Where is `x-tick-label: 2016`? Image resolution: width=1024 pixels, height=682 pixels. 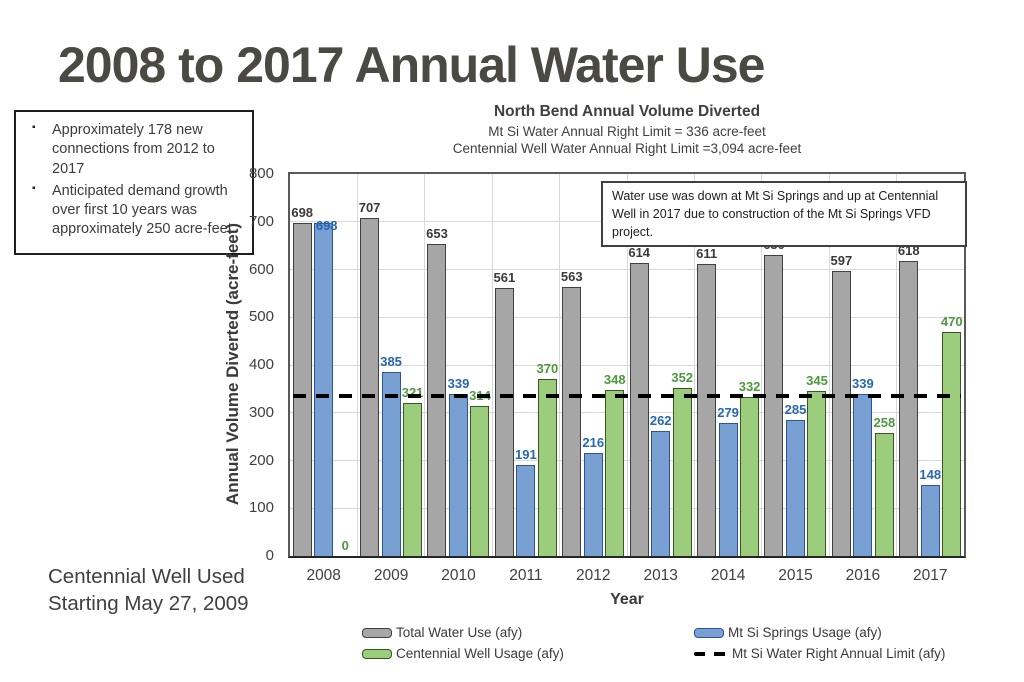
x-tick-label: 2016 is located at coordinates (863, 575).